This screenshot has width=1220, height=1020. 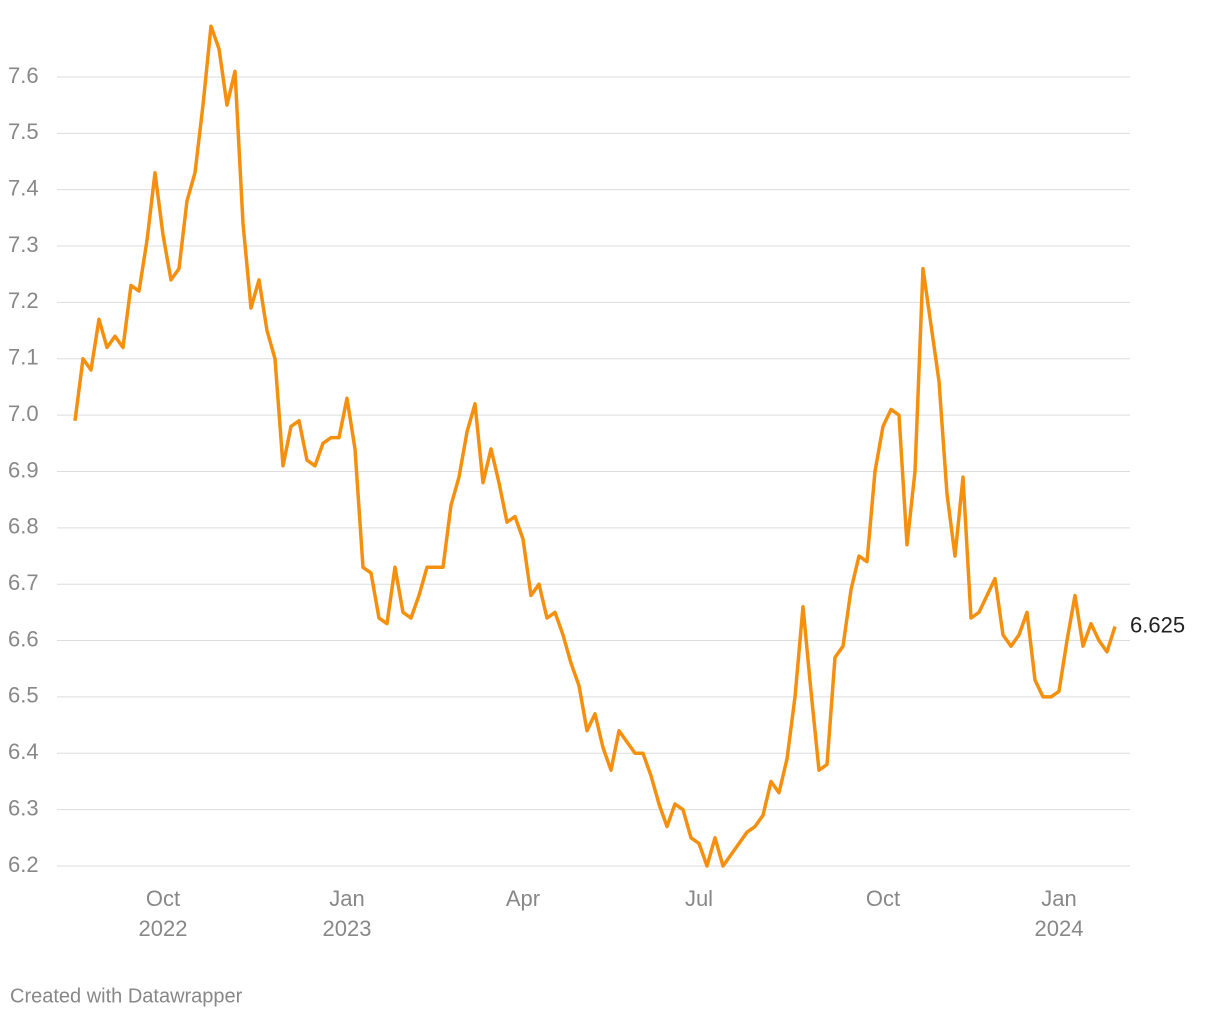 I want to click on y-tick-label: 6.6, so click(x=23, y=638).